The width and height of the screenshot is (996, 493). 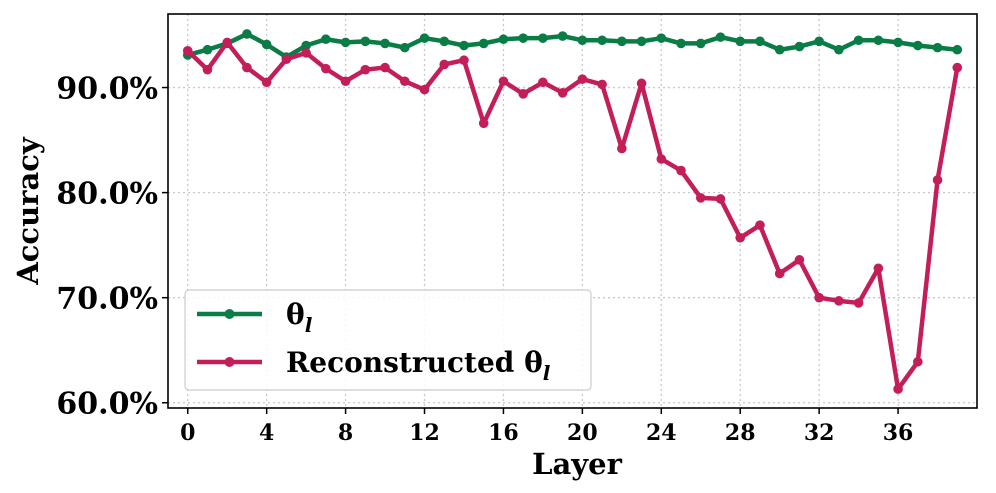 What do you see at coordinates (255, 317) in the screenshot?
I see `legend-entry: θl` at bounding box center [255, 317].